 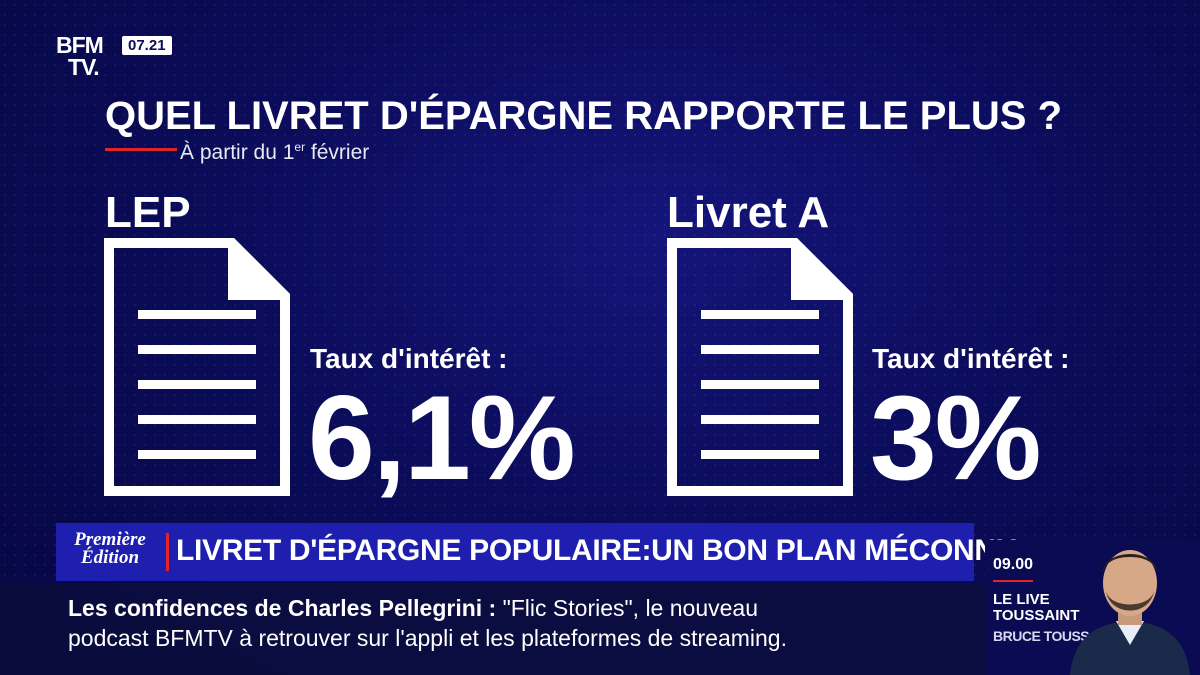 I want to click on rate-label-livret-a: Taux d'intérêt :, so click(x=971, y=358).